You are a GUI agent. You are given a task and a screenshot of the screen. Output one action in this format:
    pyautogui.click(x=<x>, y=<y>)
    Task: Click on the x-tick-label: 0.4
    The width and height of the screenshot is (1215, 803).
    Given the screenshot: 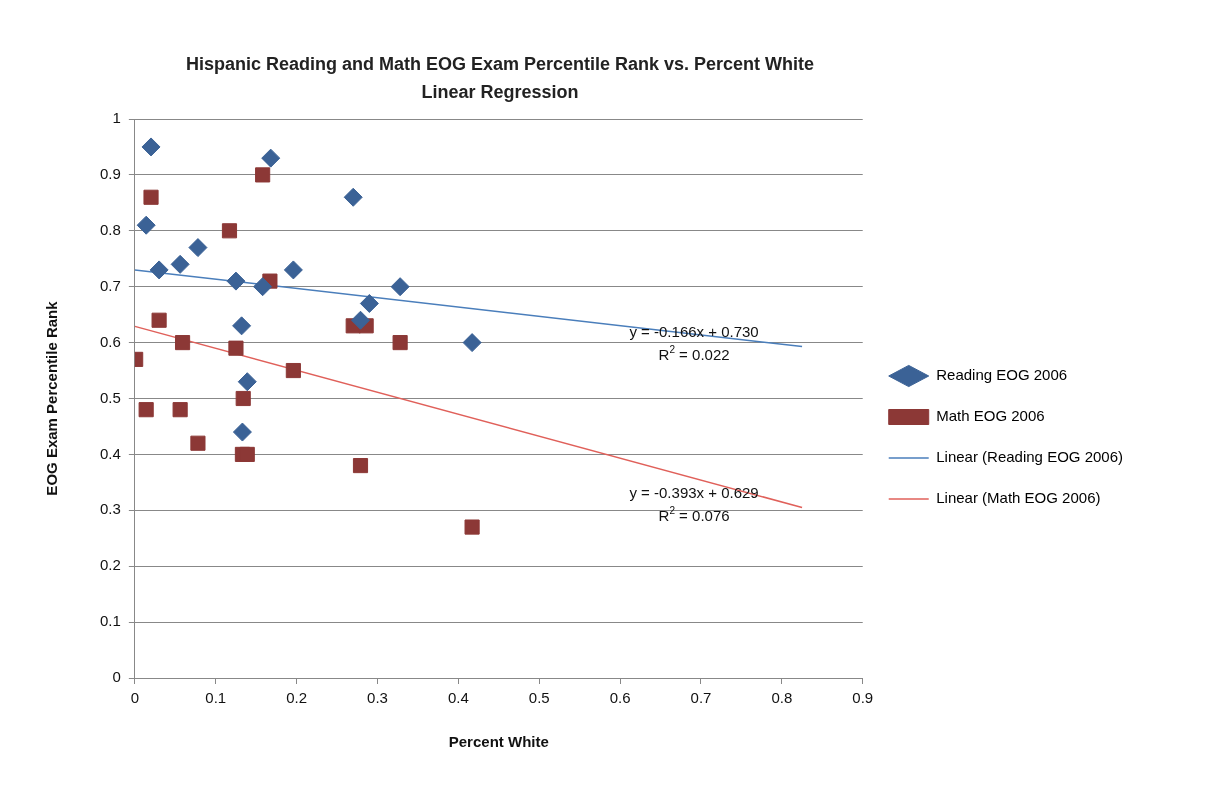 What is the action you would take?
    pyautogui.click(x=458, y=698)
    